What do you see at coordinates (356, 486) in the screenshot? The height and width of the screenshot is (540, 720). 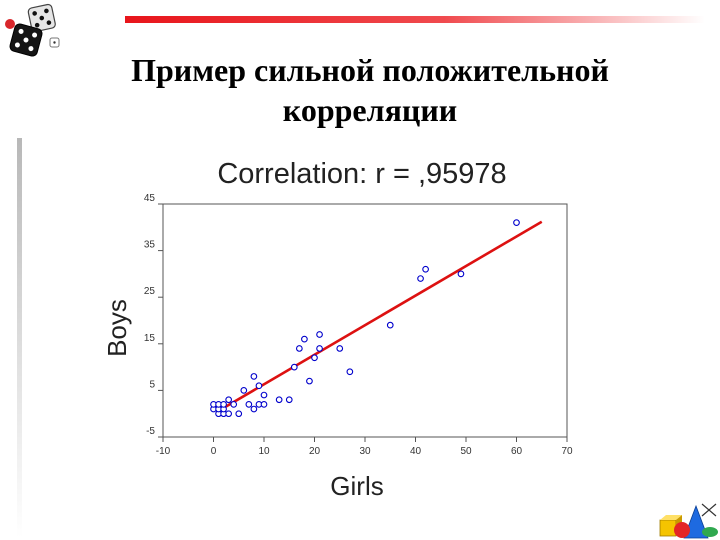 I see `x-axis-label: Girls` at bounding box center [356, 486].